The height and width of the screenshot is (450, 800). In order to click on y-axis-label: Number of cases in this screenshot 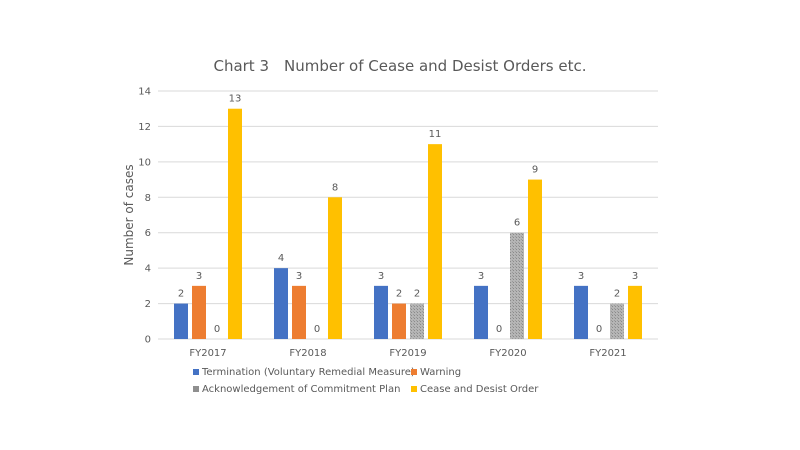, I will do `click(129, 214)`.